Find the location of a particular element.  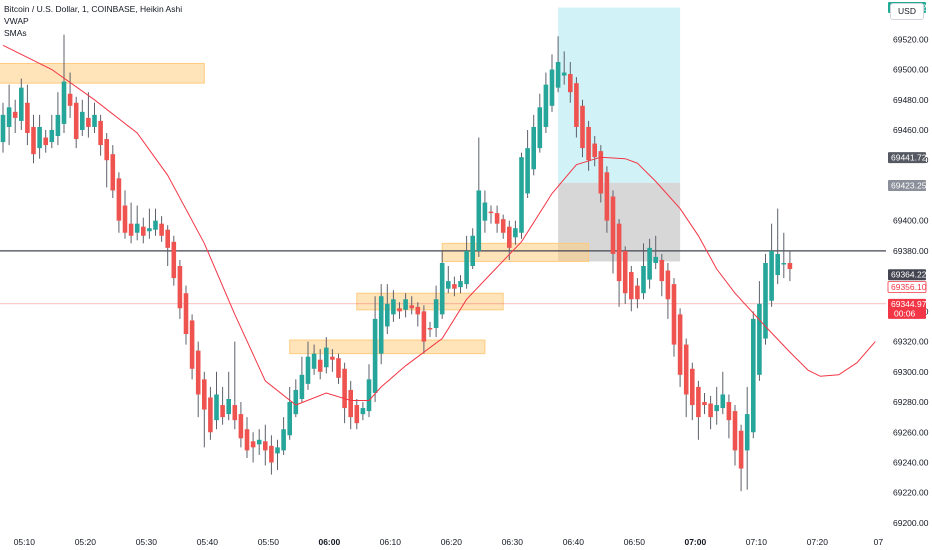

vwap-indicator-label: VWAP is located at coordinates (16, 21).